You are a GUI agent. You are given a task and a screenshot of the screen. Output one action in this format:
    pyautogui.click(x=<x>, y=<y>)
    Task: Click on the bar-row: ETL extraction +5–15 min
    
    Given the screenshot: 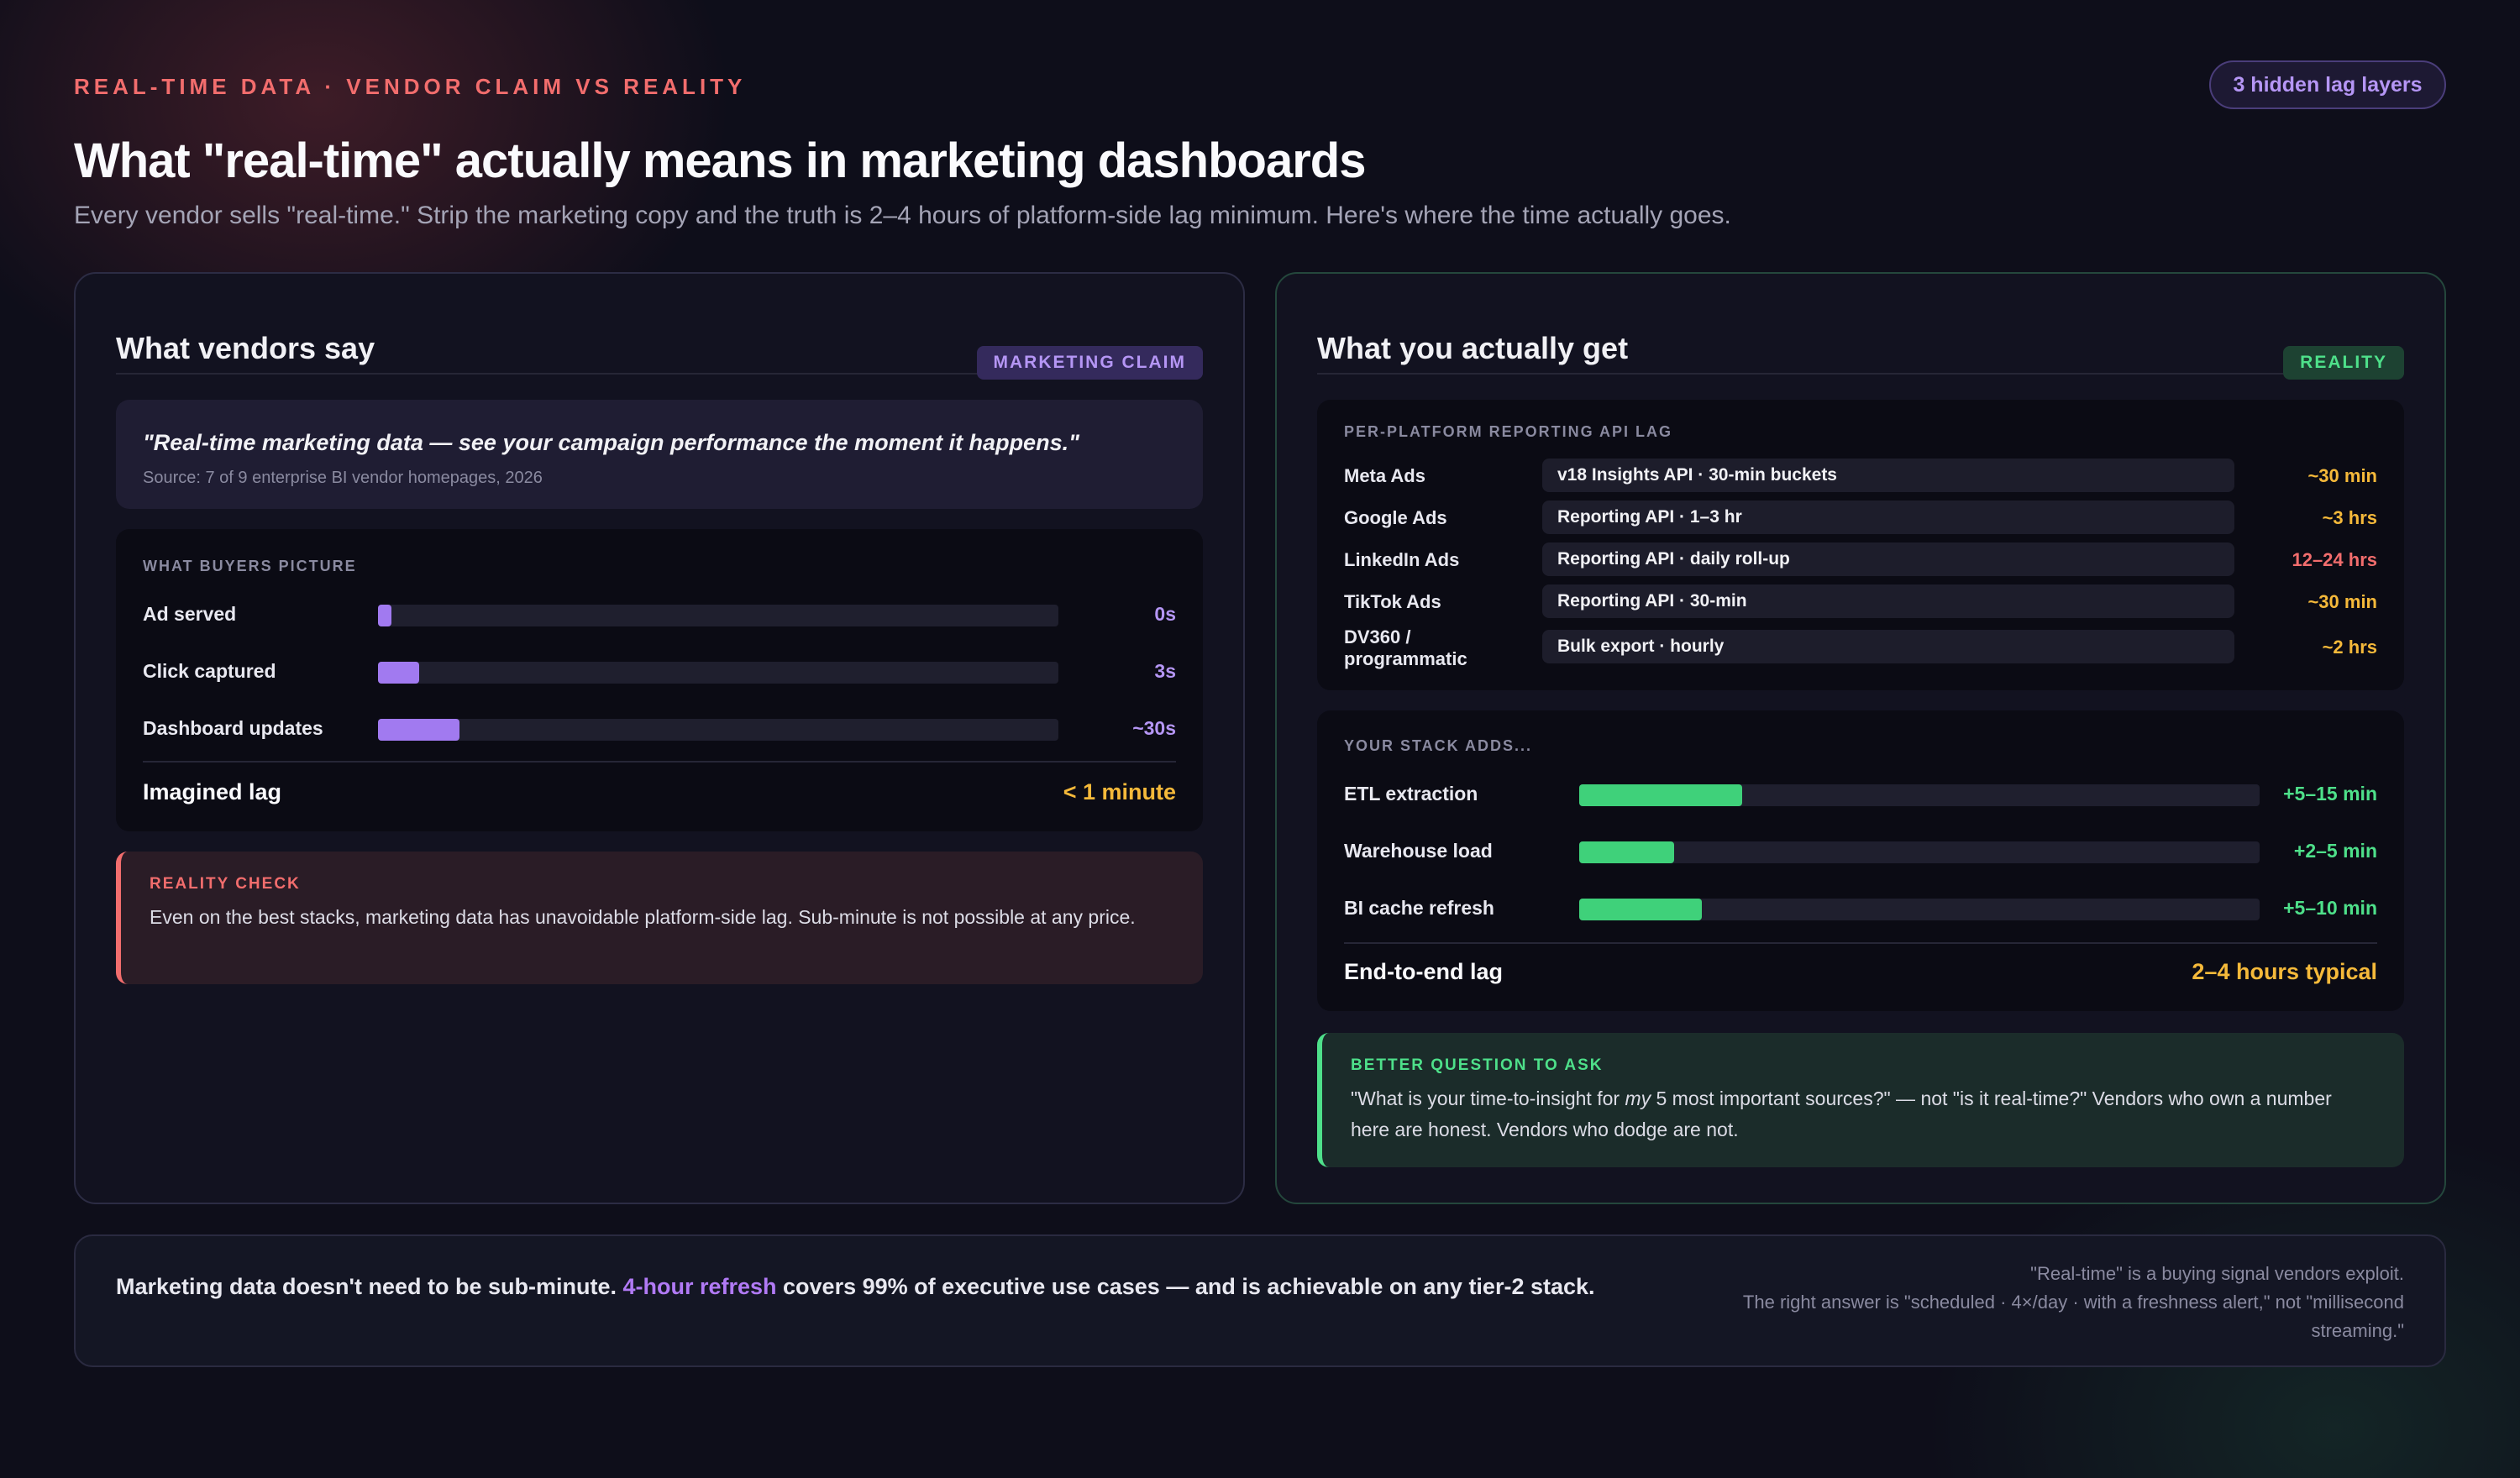 What is the action you would take?
    pyautogui.click(x=1860, y=793)
    